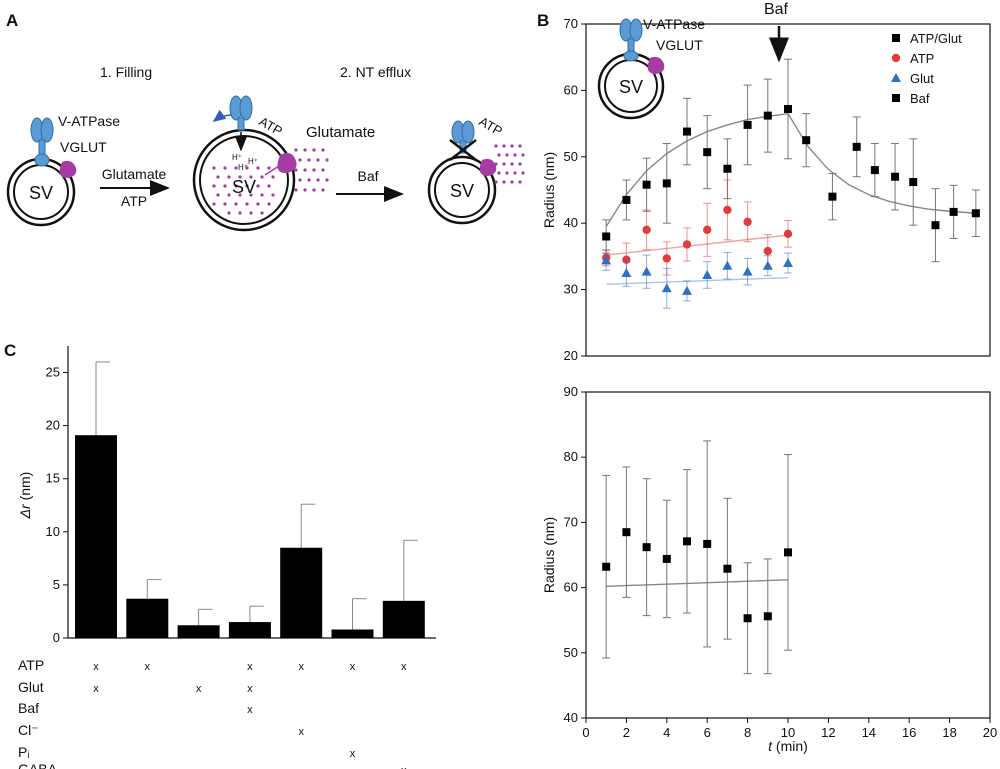 The width and height of the screenshot is (1000, 769). Describe the element at coordinates (697, 169) in the screenshot. I see `fit-line-atp-glut` at that location.